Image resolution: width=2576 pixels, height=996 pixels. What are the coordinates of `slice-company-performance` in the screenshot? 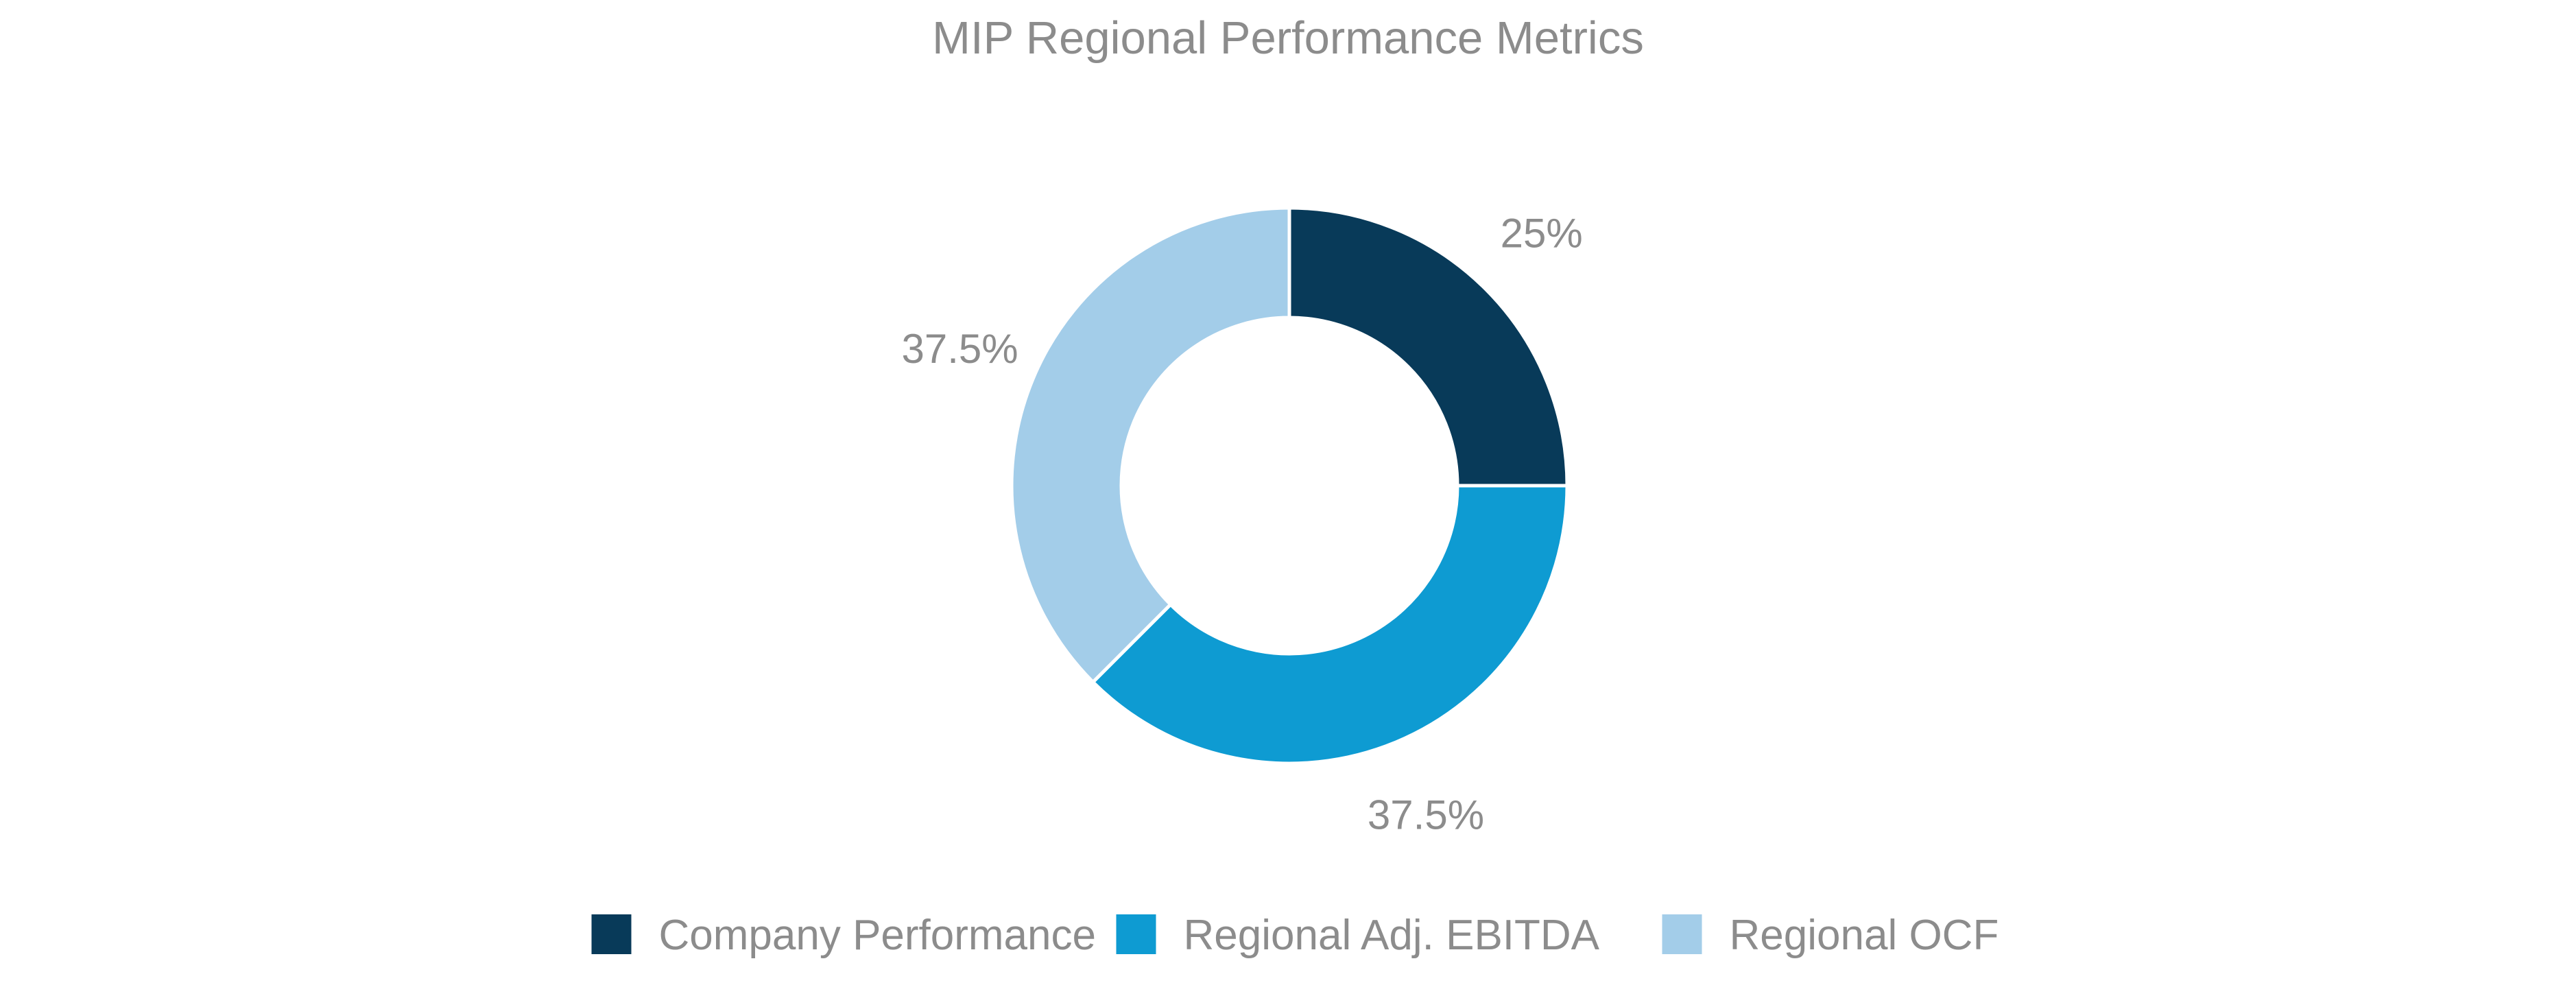 It's located at (1428, 347).